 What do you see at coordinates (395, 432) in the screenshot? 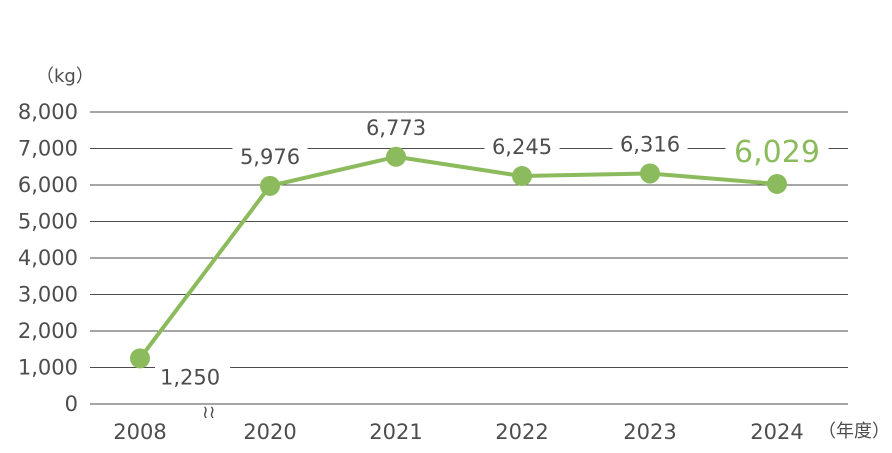
I see `x-tick-label: 2021` at bounding box center [395, 432].